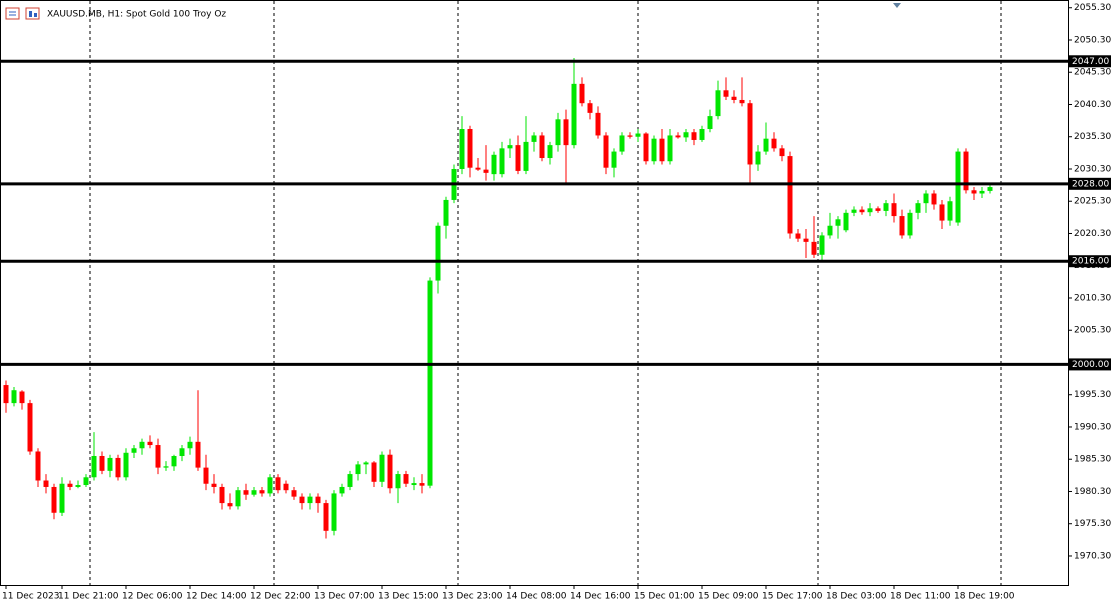  I want to click on x-tick-label: 15 Dec 01:00, so click(664, 597).